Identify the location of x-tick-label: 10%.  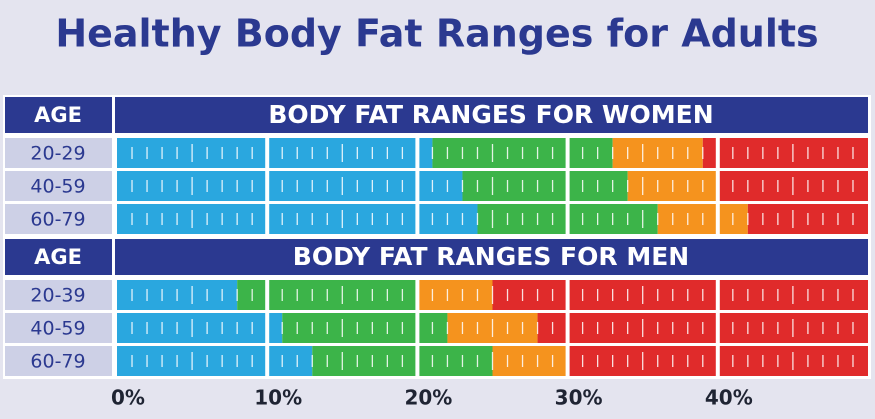
(278, 398).